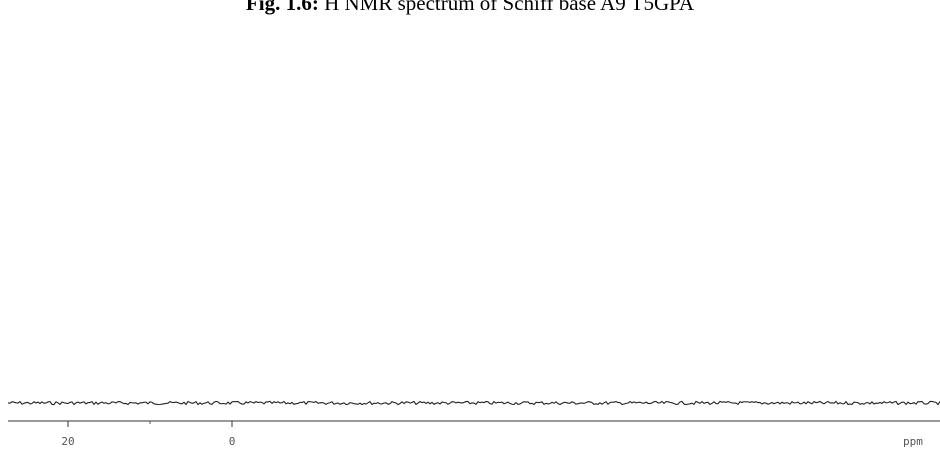  What do you see at coordinates (913, 441) in the screenshot?
I see `x-axis-unit: ppm` at bounding box center [913, 441].